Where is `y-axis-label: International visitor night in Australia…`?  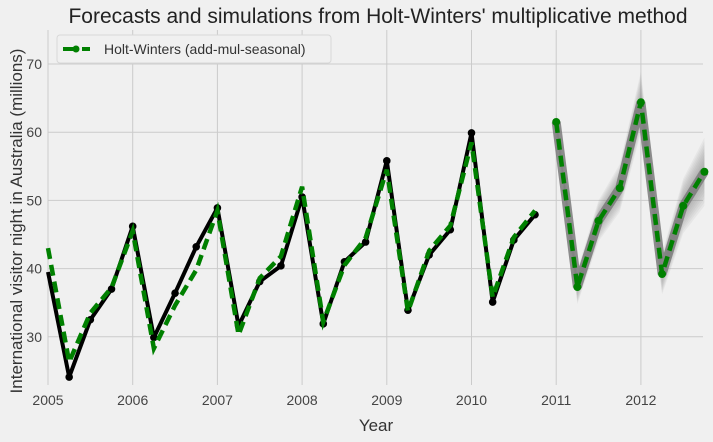
y-axis-label: International visitor night in Australia… is located at coordinates (16, 221).